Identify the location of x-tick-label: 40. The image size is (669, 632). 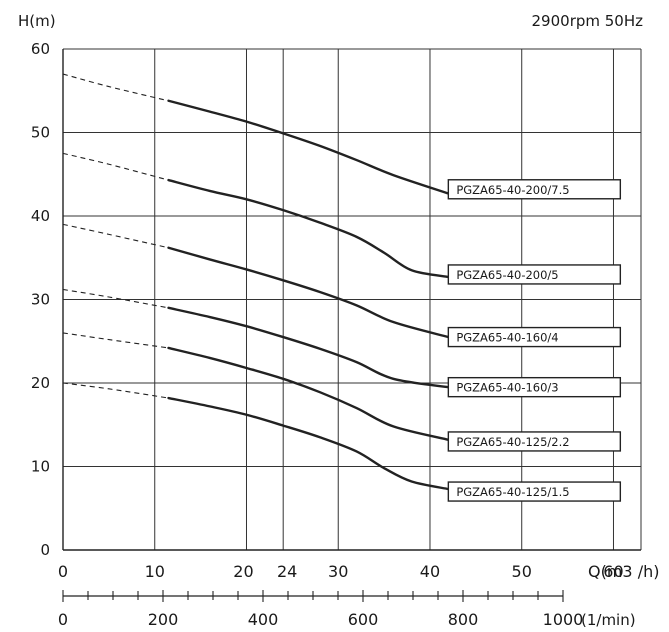
(430, 571).